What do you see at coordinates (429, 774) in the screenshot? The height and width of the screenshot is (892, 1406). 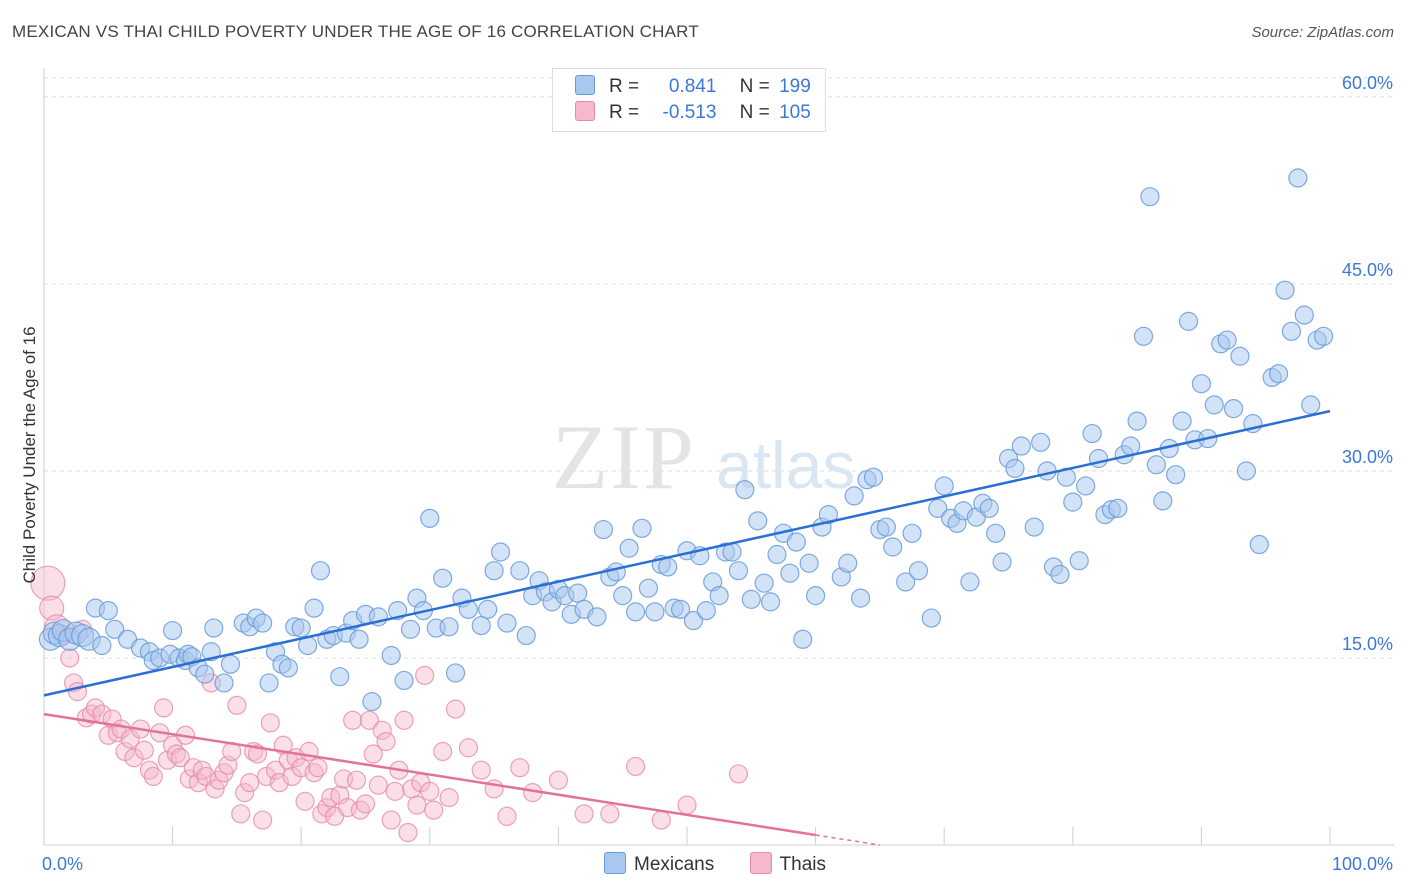 I see `thais-trend-line` at bounding box center [429, 774].